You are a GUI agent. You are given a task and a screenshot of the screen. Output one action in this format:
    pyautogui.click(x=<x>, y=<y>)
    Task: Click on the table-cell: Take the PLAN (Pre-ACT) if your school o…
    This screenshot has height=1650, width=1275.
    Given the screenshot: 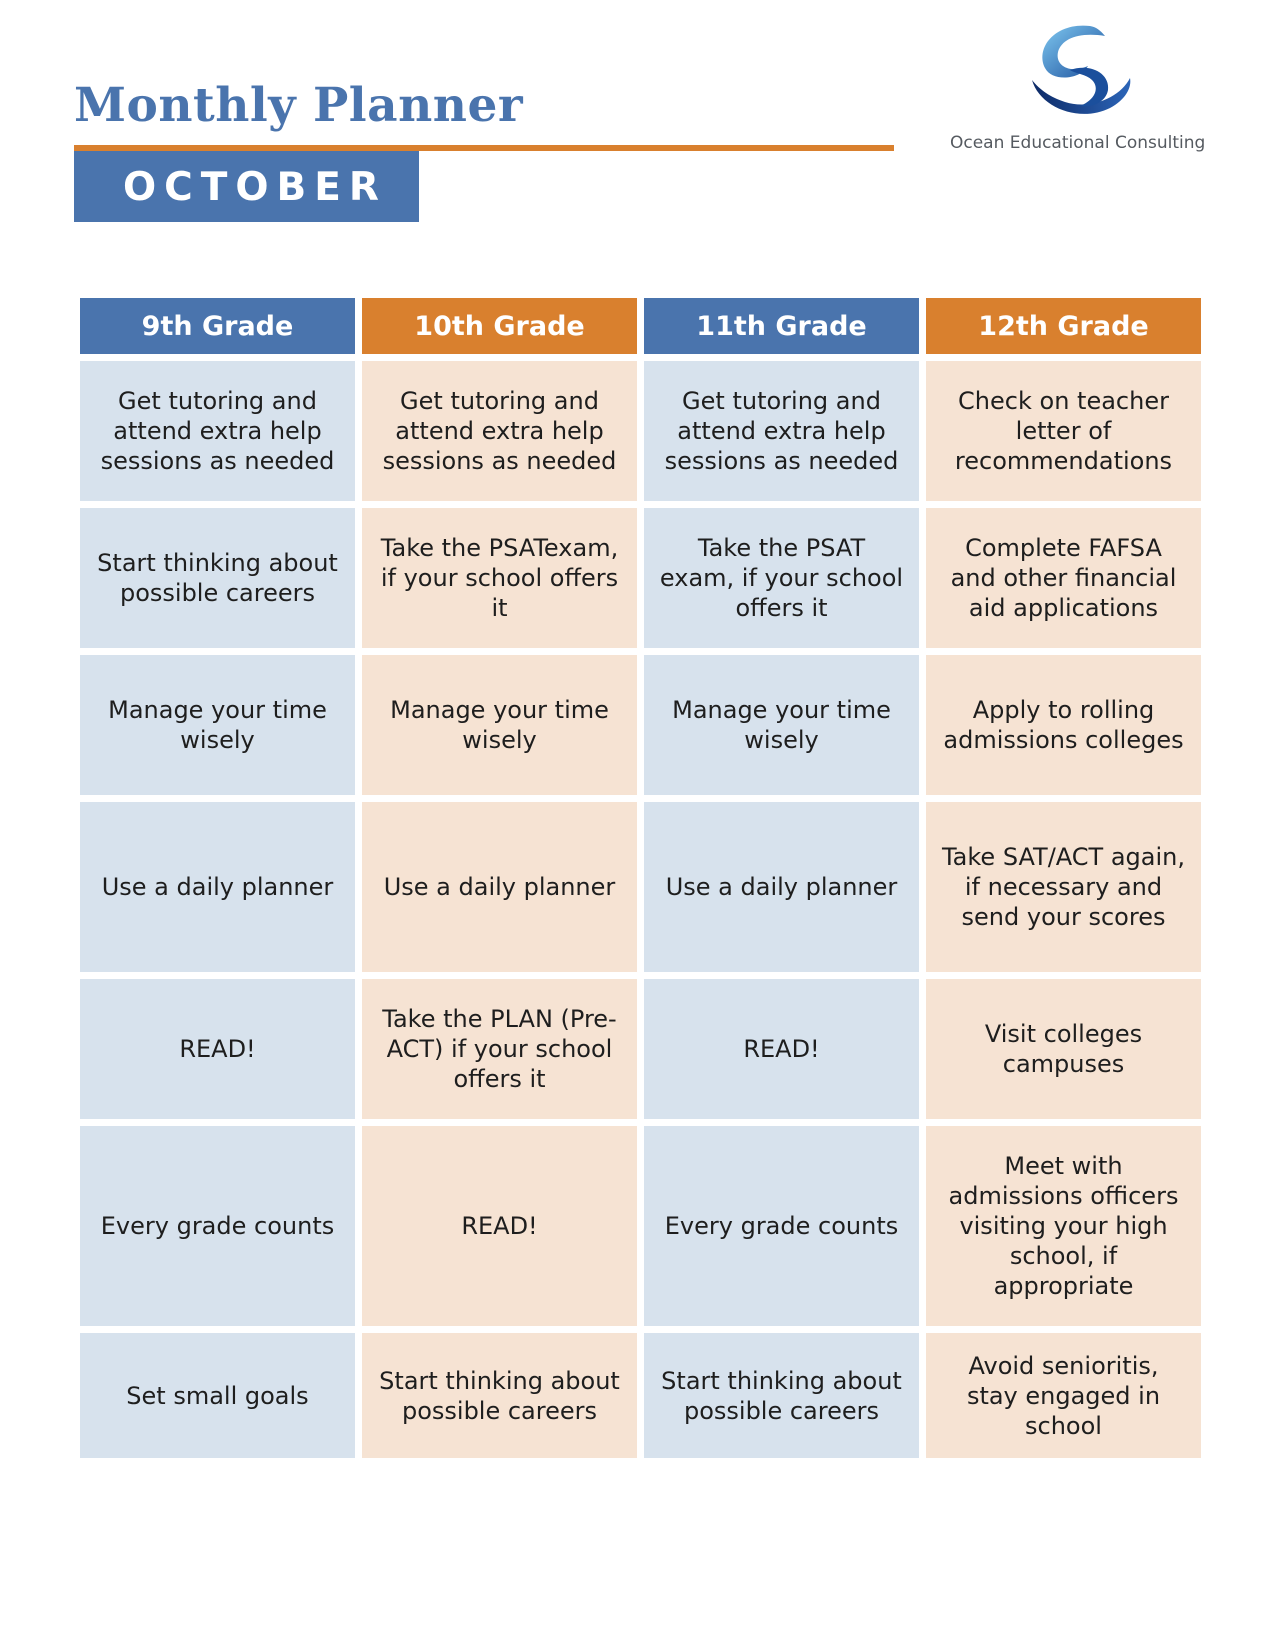 What is the action you would take?
    pyautogui.click(x=499, y=1049)
    